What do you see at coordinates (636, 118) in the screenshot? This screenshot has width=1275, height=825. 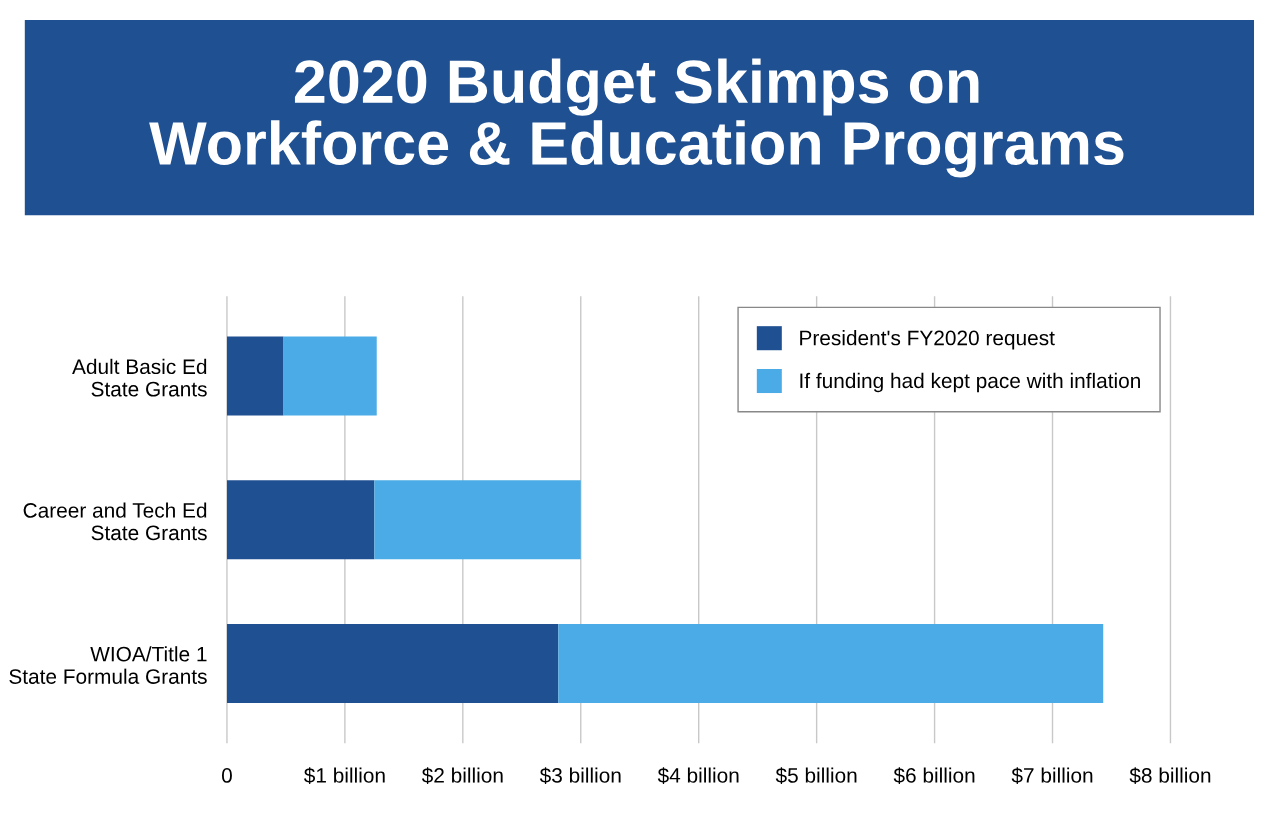 I see `chart-title: 2020 Budget Skimps on Workforce & Education Programs` at bounding box center [636, 118].